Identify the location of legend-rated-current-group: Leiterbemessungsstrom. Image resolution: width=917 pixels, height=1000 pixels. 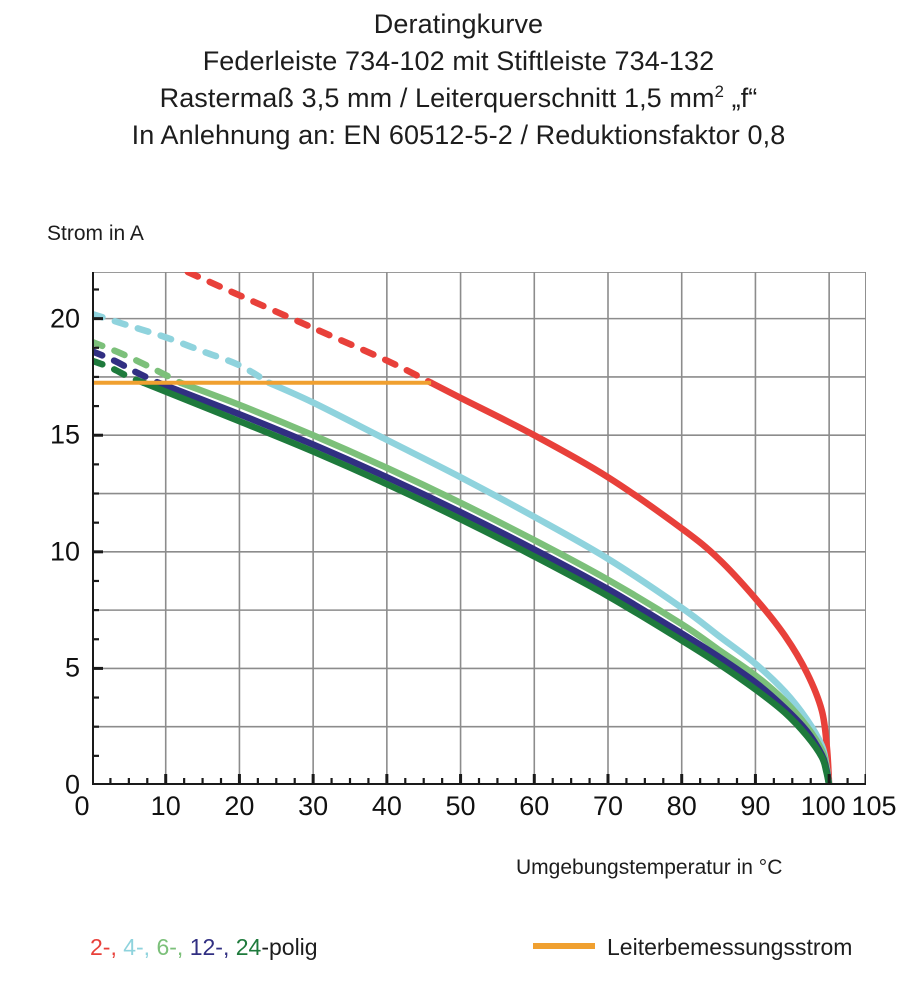
(692, 947).